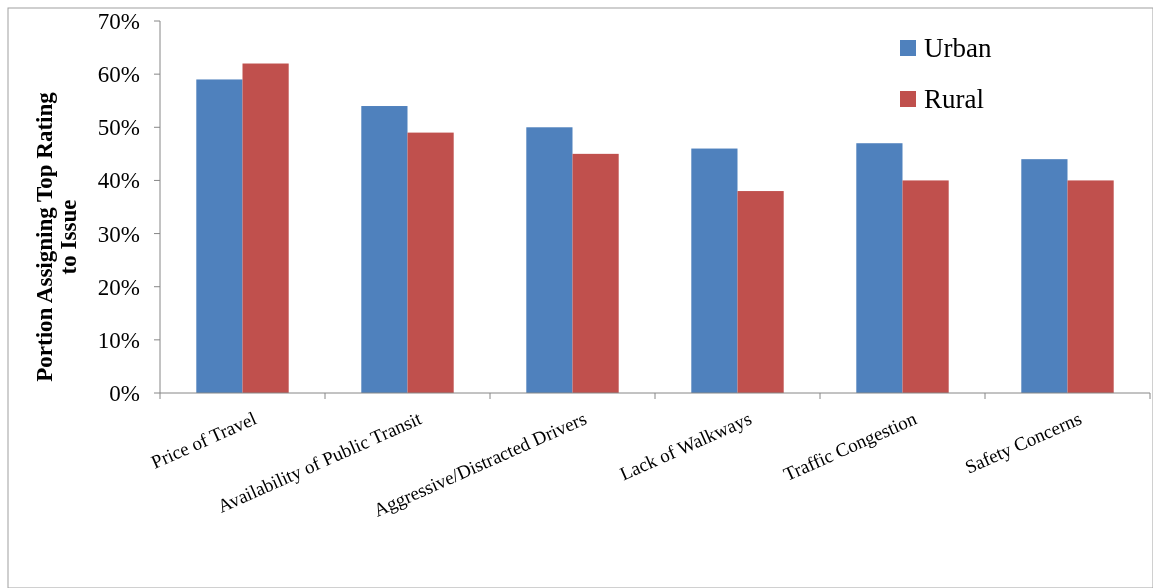 The width and height of the screenshot is (1153, 588). What do you see at coordinates (118, 287) in the screenshot?
I see `y-tick-label: 20%` at bounding box center [118, 287].